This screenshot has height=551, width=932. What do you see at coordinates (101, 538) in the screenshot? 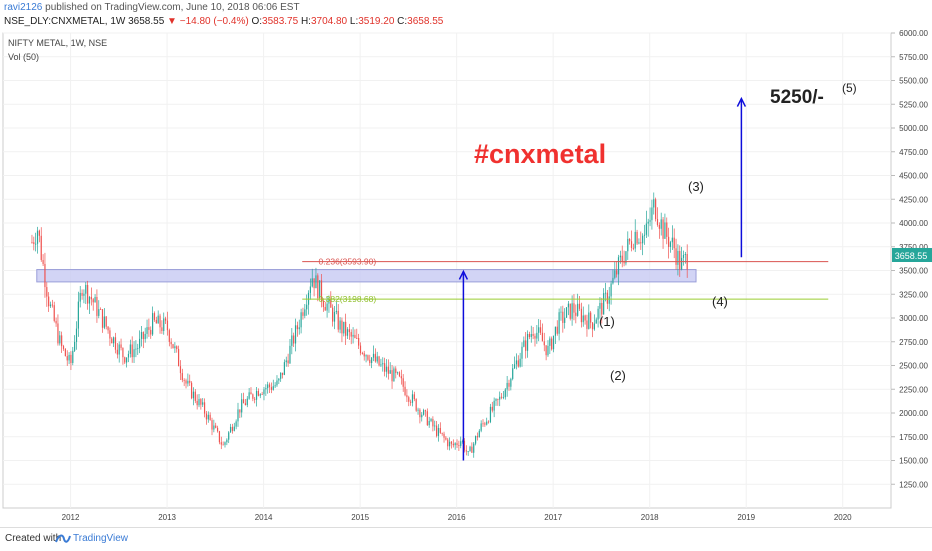
I see `tradingview-link: TradingView` at bounding box center [101, 538].